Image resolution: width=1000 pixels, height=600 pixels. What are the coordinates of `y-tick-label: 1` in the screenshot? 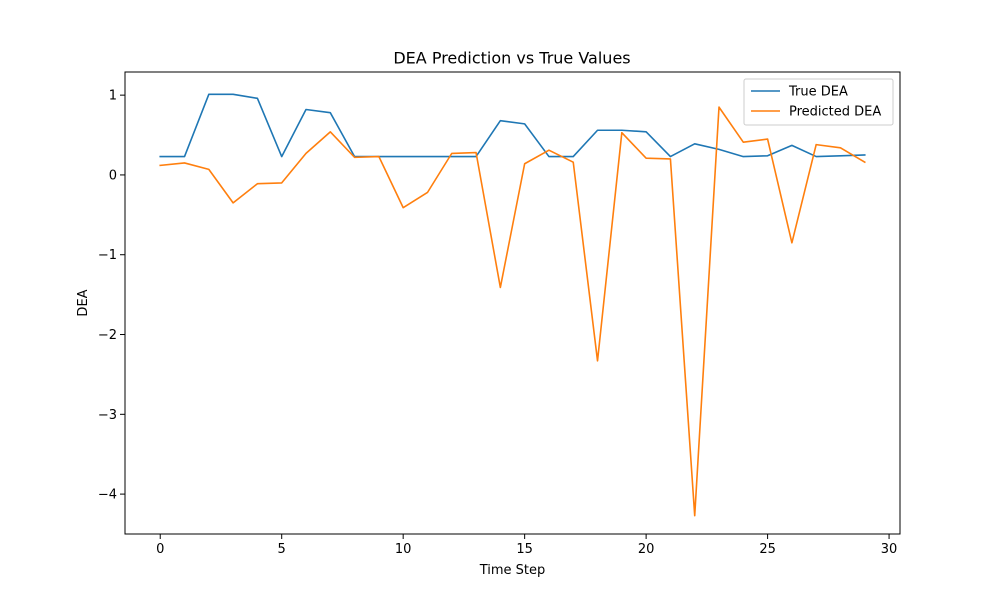 It's located at (113, 96).